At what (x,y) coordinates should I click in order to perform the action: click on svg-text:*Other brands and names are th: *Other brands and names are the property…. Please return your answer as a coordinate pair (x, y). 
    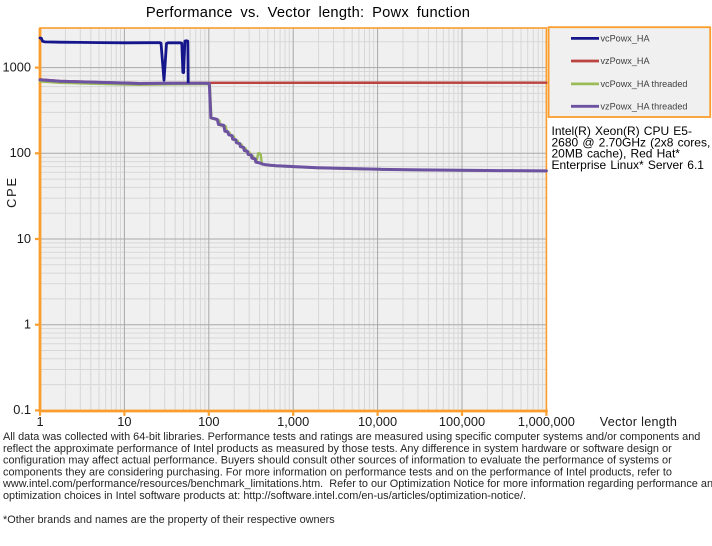
    Looking at the image, I should click on (169, 520).